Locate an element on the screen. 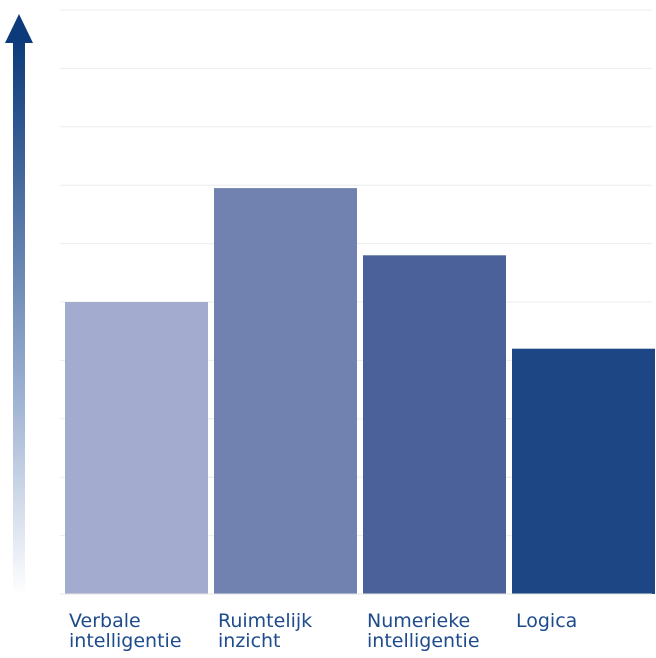 The width and height of the screenshot is (656, 658). category-label: Logica is located at coordinates (546, 621).